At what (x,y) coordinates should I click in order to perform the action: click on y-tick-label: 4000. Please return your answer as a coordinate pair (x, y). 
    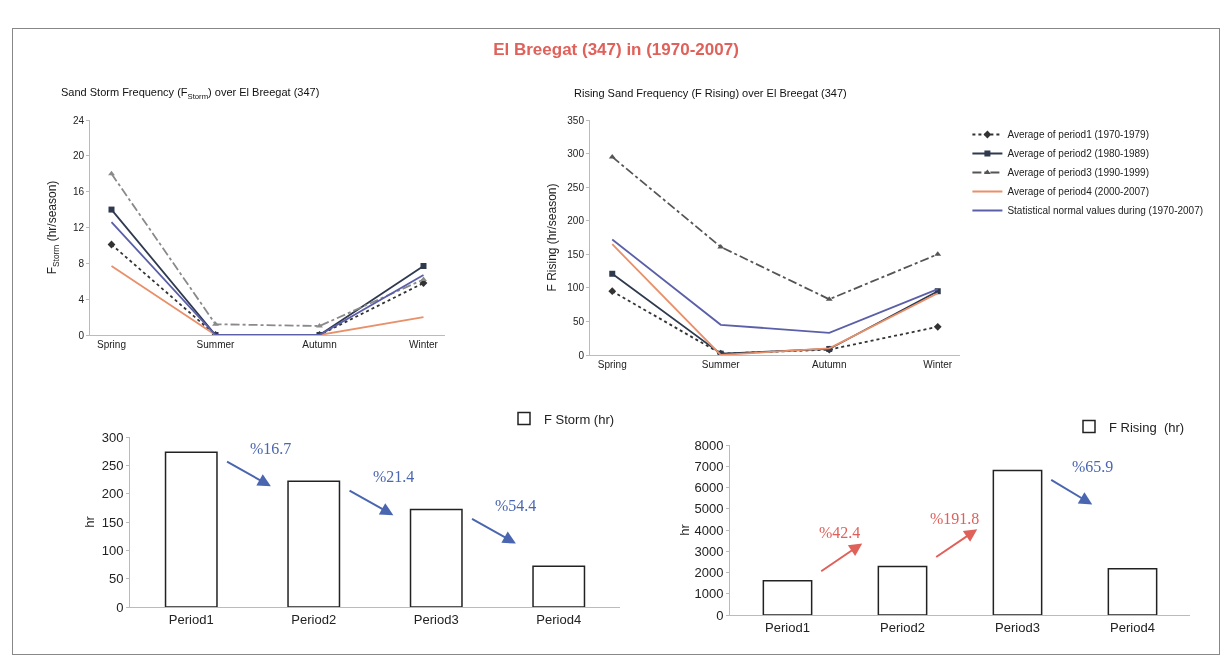
    Looking at the image, I should click on (709, 530).